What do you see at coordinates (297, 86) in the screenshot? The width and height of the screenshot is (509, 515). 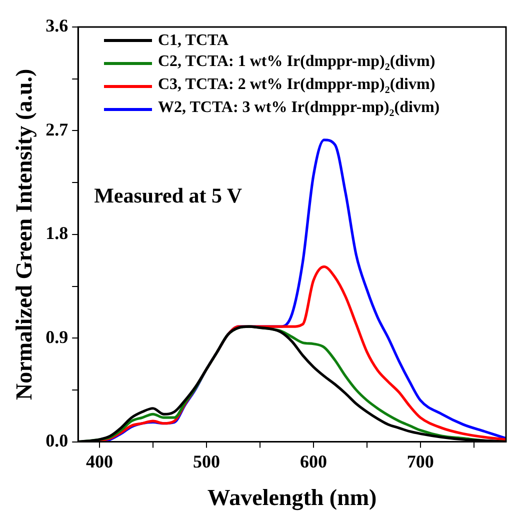 I see `legend-label: C3, TCTA: 2 wt% Ir(dmppr-mp)$_{2}$(divm)` at bounding box center [297, 86].